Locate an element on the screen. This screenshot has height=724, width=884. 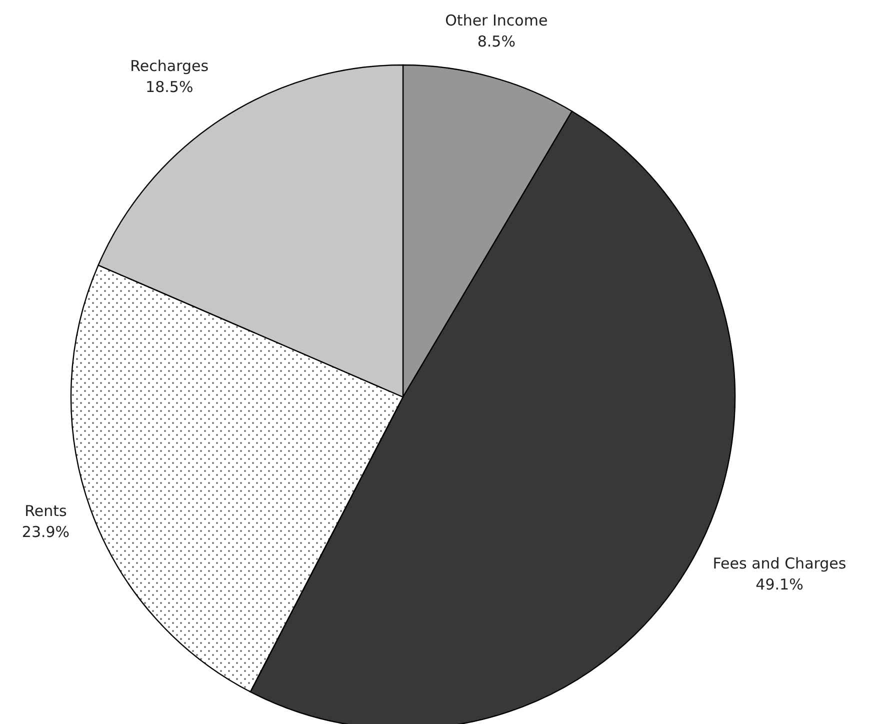
slice-label: Rents is located at coordinates (45, 511).